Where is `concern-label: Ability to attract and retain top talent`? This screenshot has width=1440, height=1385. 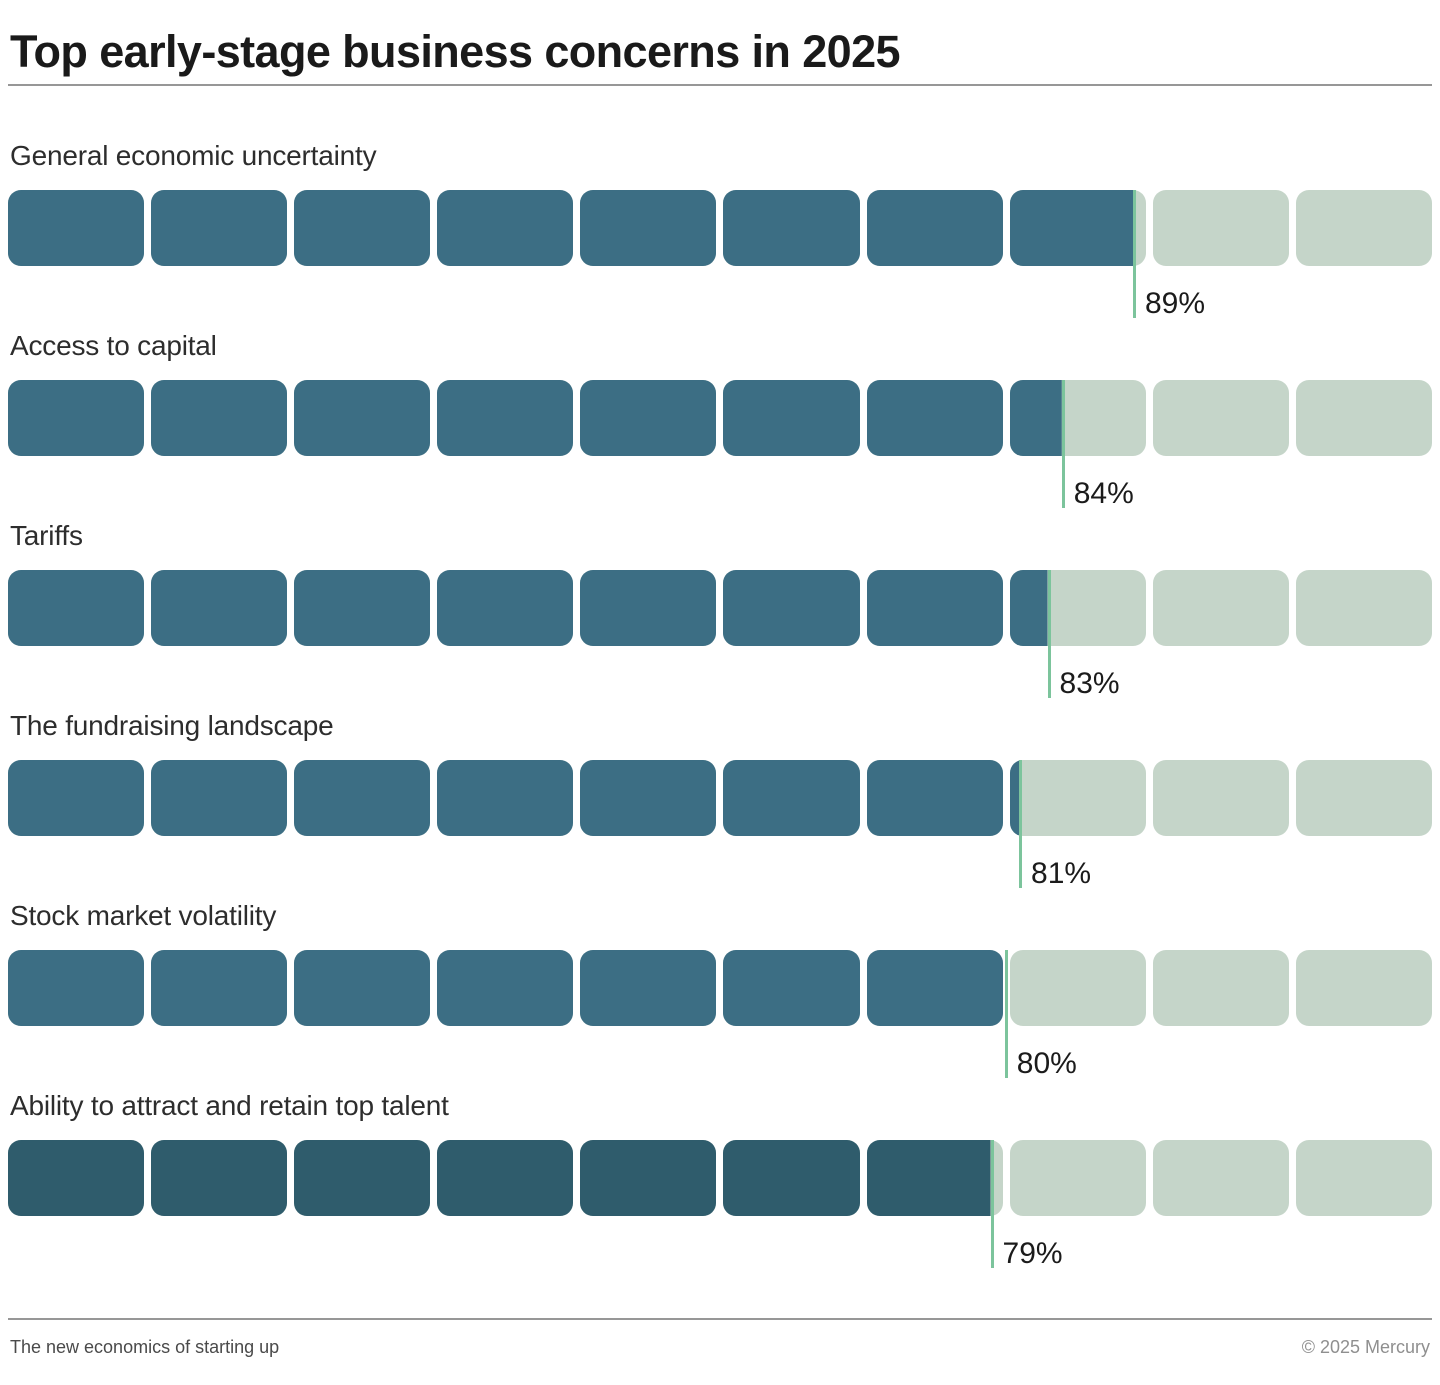 concern-label: Ability to attract and retain top talent is located at coordinates (229, 1105).